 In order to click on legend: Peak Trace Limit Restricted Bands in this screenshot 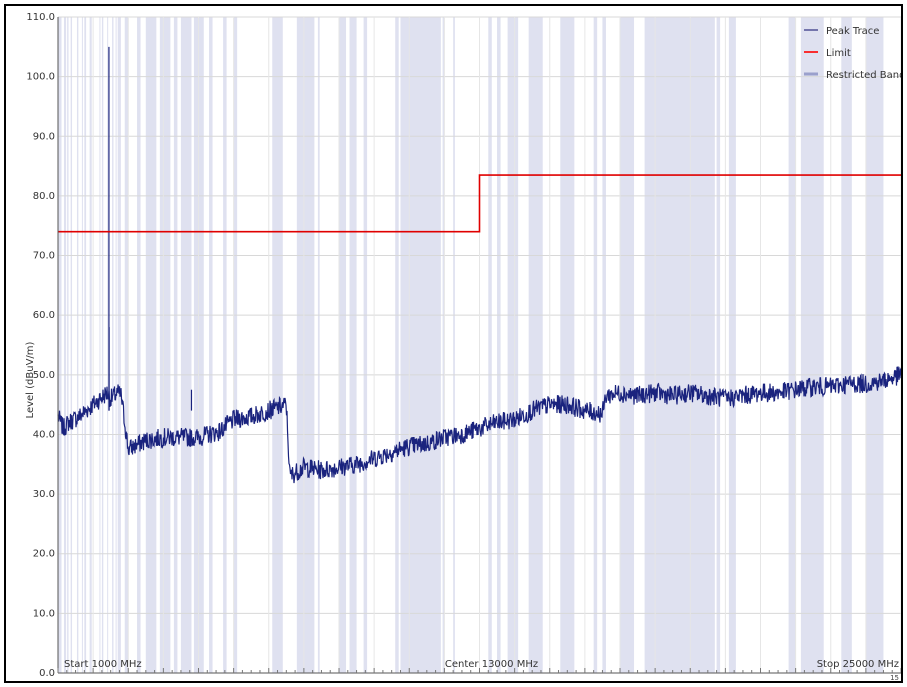, I will do `click(852, 53)`.